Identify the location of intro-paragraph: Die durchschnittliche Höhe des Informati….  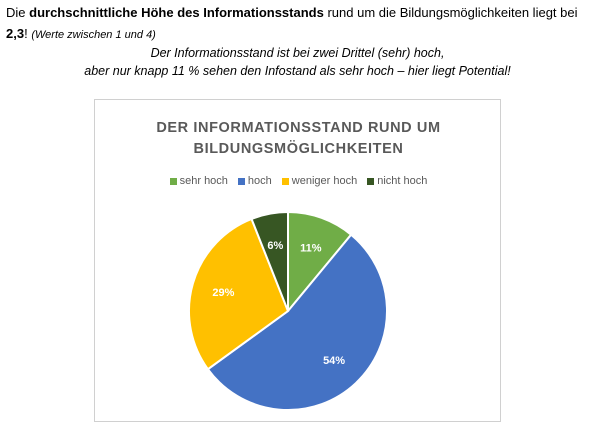
(298, 24).